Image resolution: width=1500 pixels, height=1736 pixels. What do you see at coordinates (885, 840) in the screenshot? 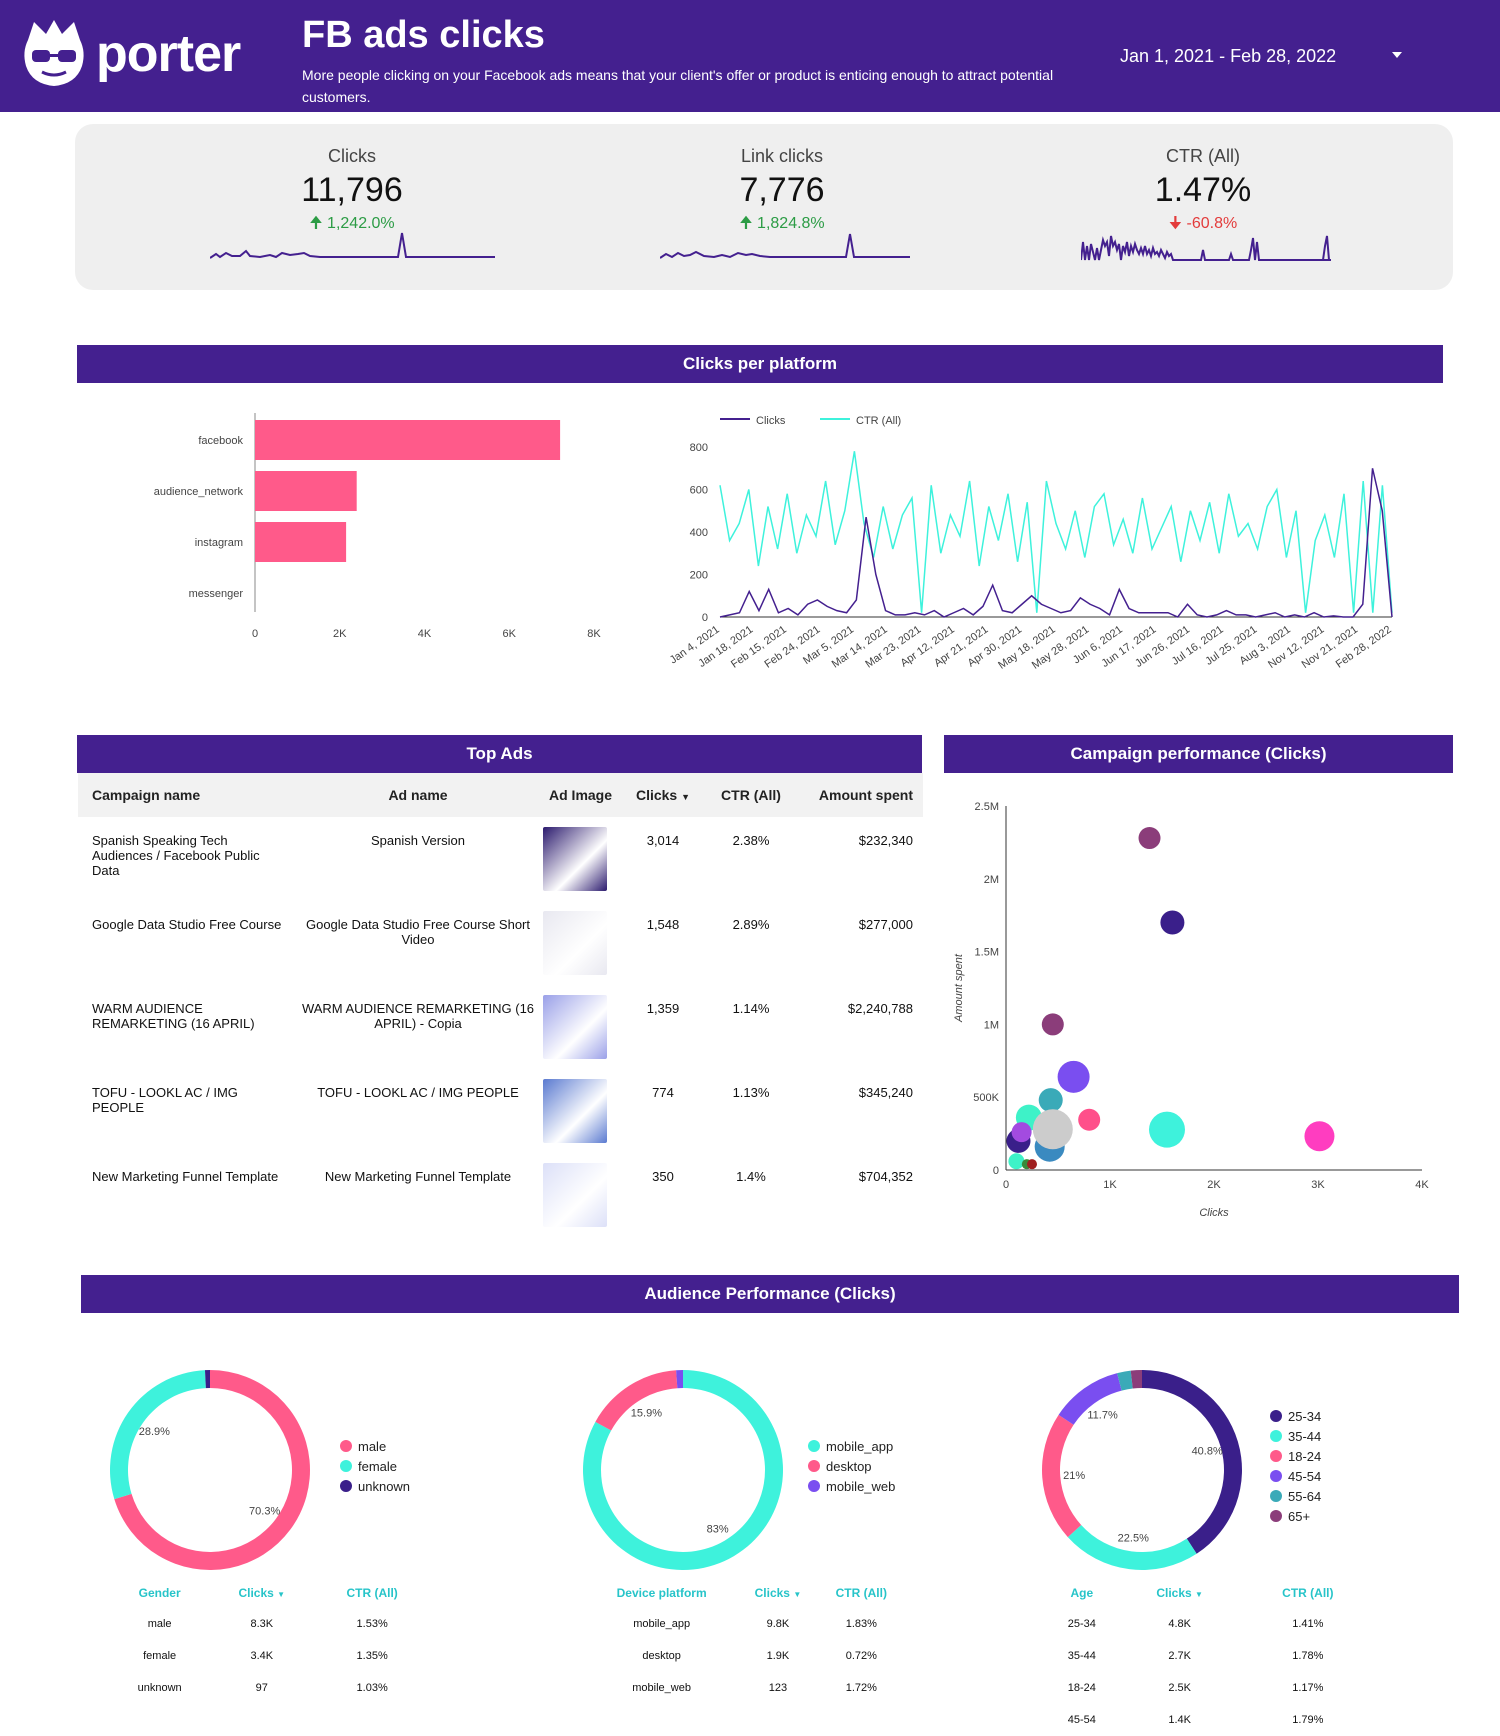
I see `cell-amount-spent: $232,340` at bounding box center [885, 840].